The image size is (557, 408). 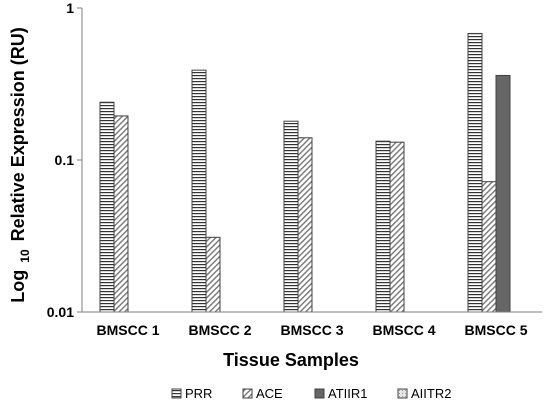 I want to click on x-tick-label: BMSCC 5, so click(x=495, y=330).